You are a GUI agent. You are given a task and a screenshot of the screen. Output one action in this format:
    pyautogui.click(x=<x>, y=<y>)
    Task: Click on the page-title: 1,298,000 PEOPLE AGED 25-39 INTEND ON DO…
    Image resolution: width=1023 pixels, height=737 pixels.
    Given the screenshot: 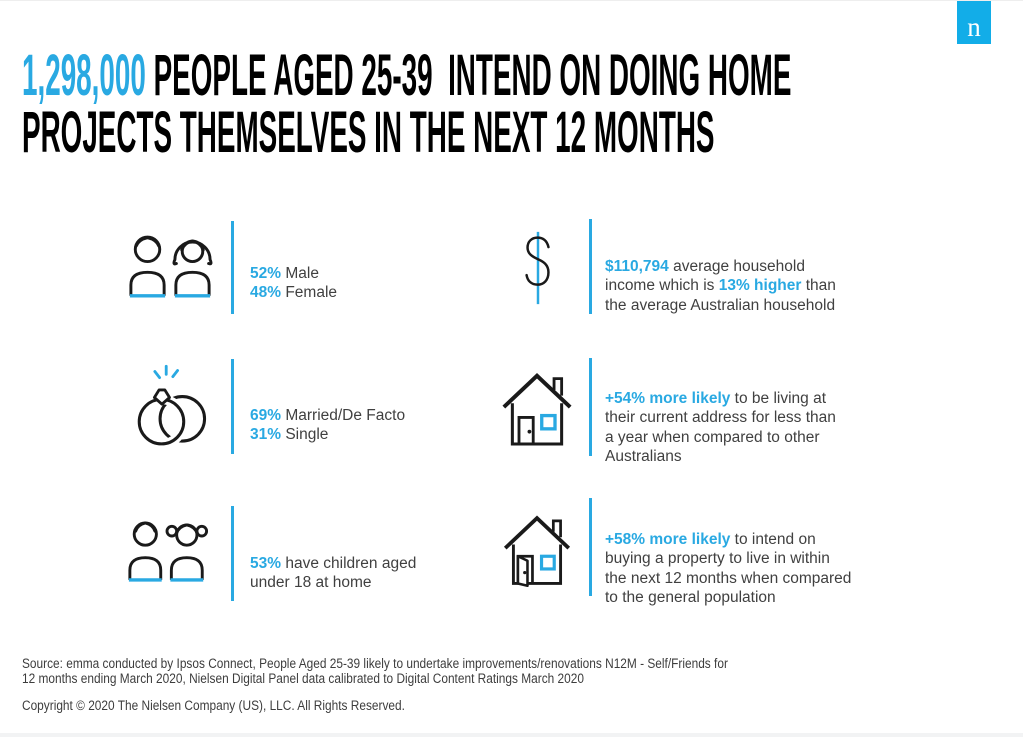 What is the action you would take?
    pyautogui.click(x=406, y=104)
    